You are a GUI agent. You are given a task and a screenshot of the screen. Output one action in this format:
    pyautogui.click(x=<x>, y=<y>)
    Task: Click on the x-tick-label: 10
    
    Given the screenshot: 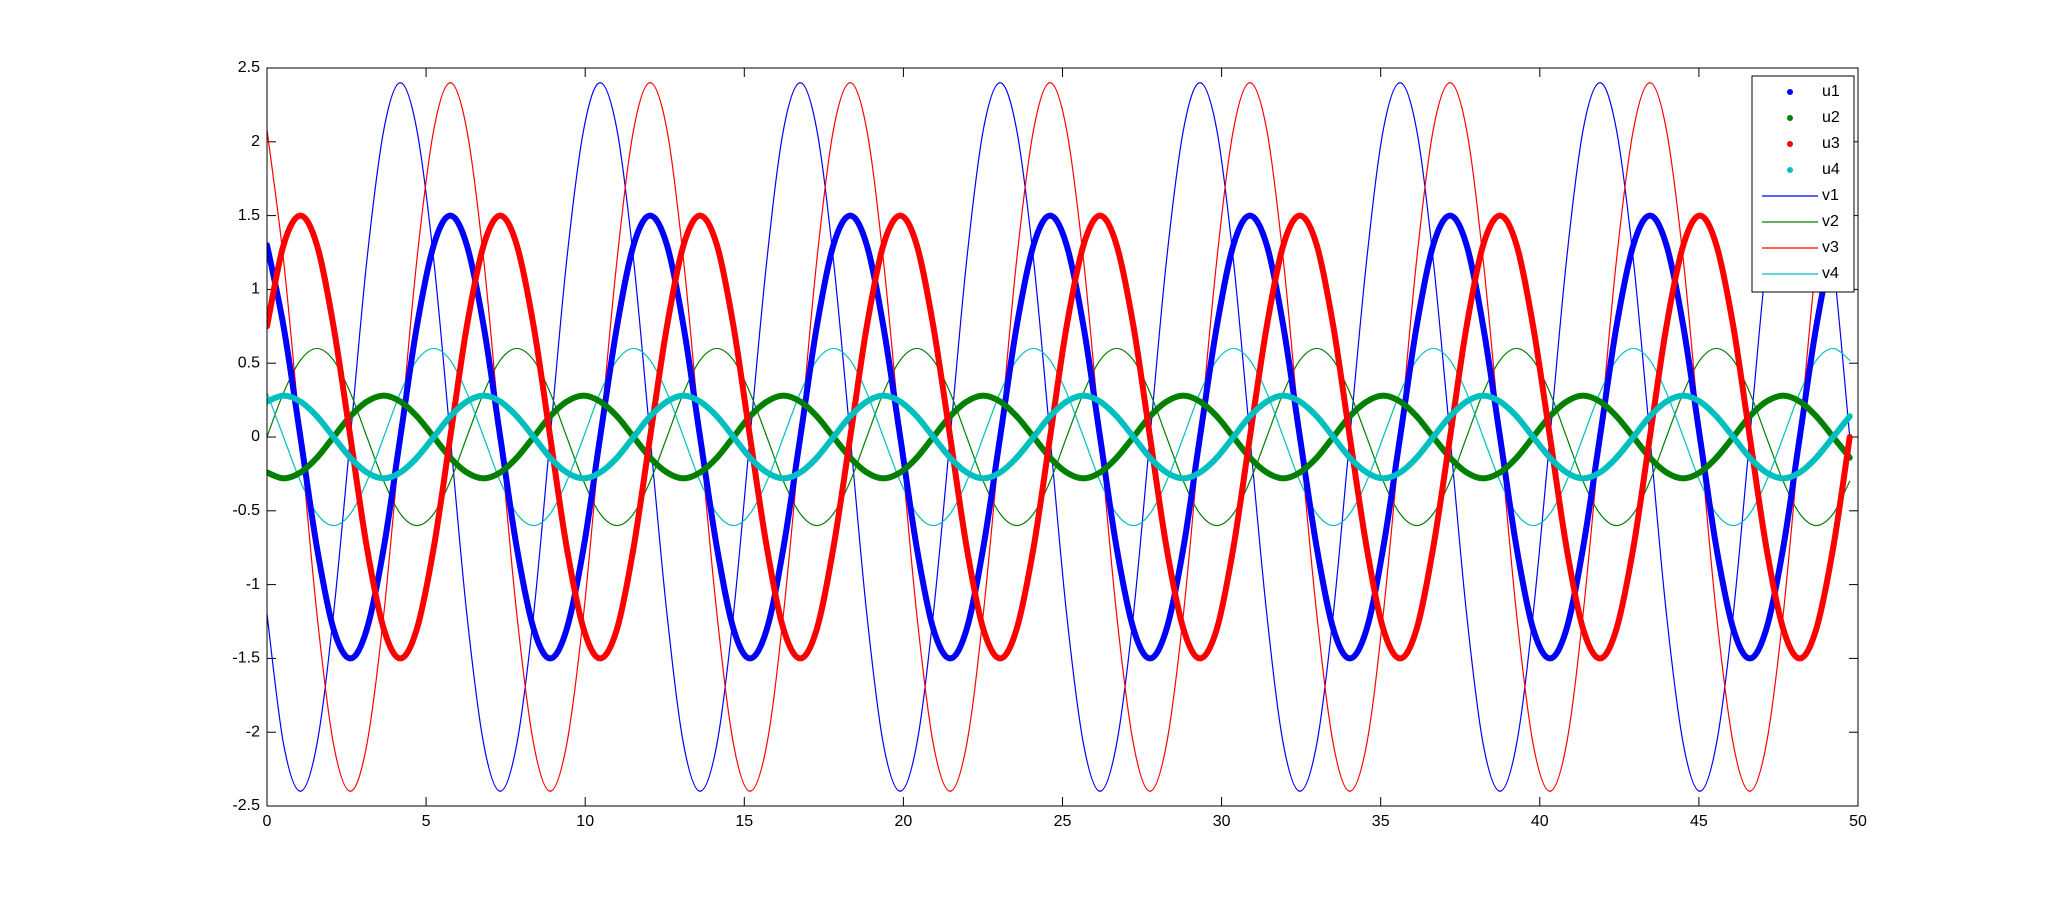 What is the action you would take?
    pyautogui.click(x=585, y=821)
    